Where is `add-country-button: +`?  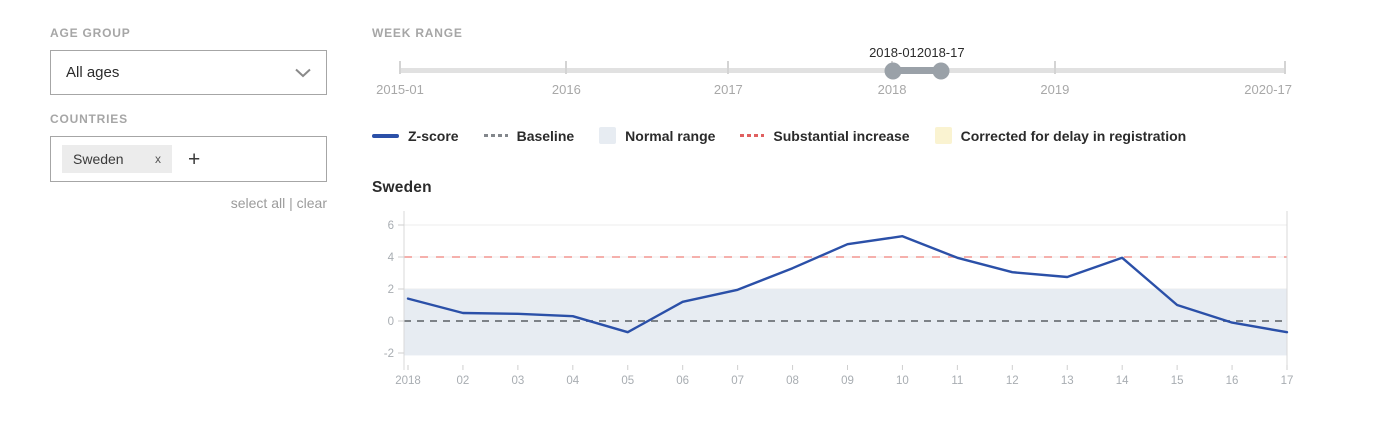 add-country-button: + is located at coordinates (194, 159).